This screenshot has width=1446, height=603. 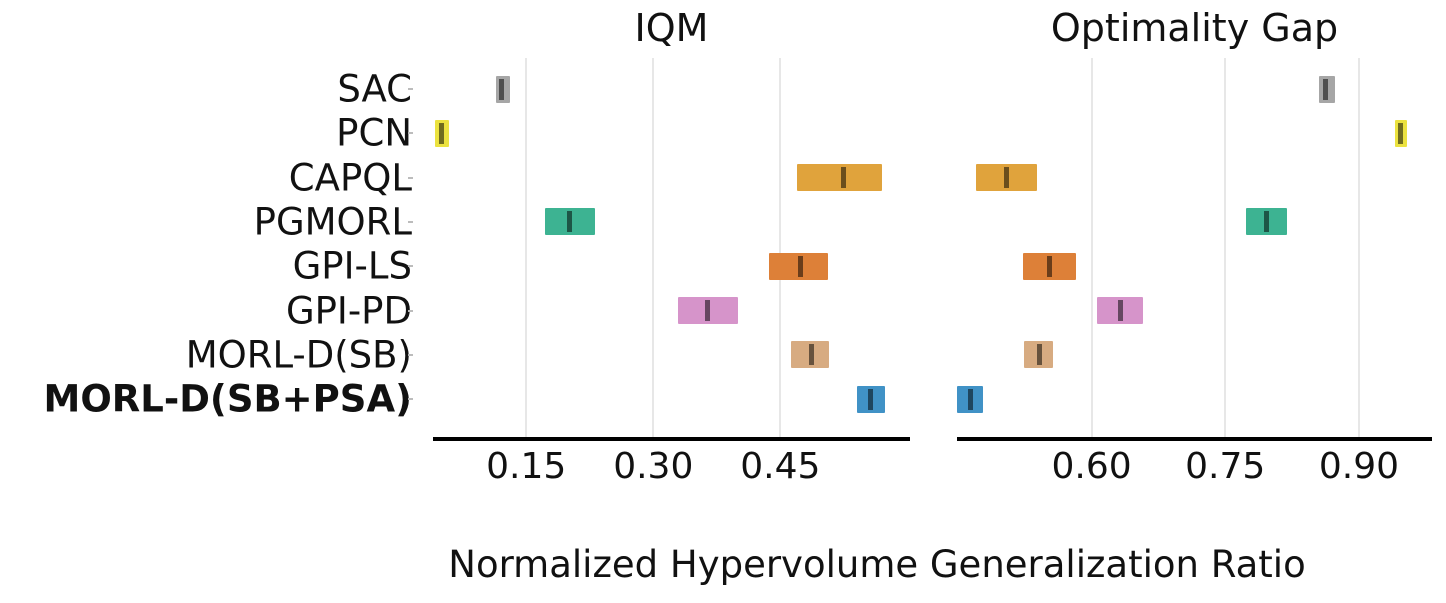 I want to click on x-tick-label-iqm: 0.45, so click(x=780, y=466).